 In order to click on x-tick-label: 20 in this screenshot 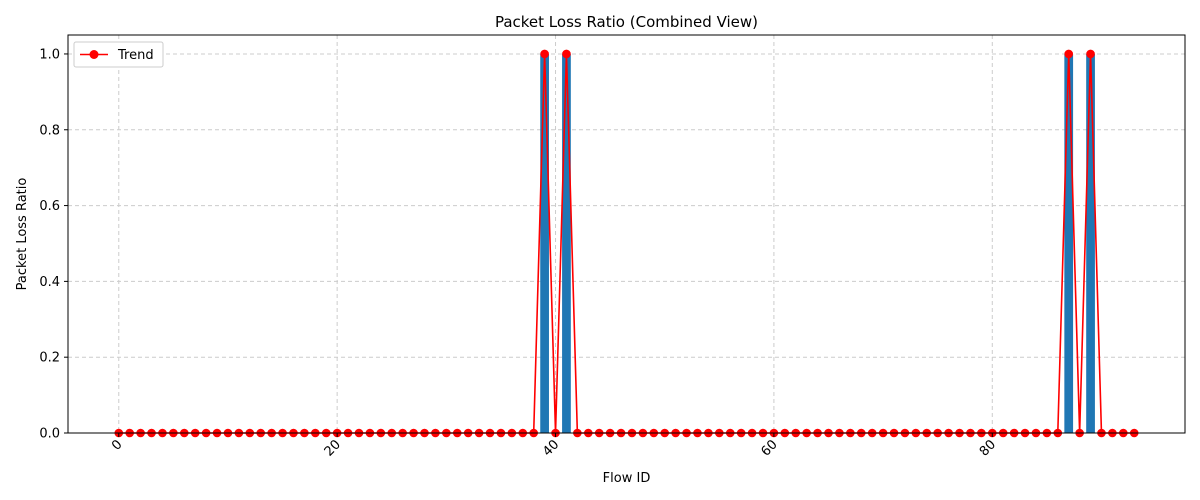, I will do `click(333, 448)`.